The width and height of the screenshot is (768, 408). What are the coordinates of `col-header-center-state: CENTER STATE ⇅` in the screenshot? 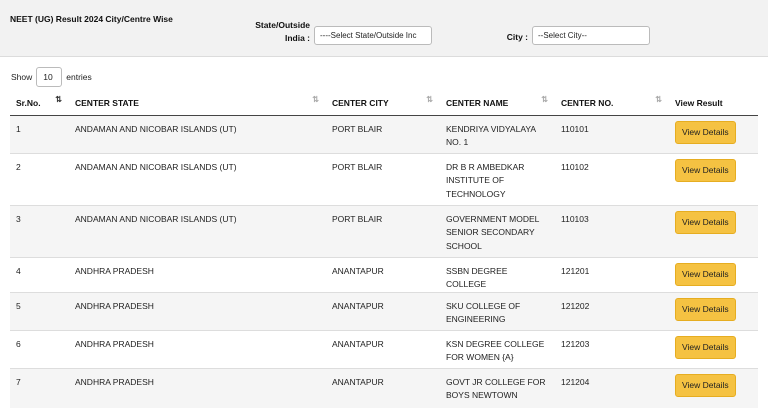 It's located at (197, 103).